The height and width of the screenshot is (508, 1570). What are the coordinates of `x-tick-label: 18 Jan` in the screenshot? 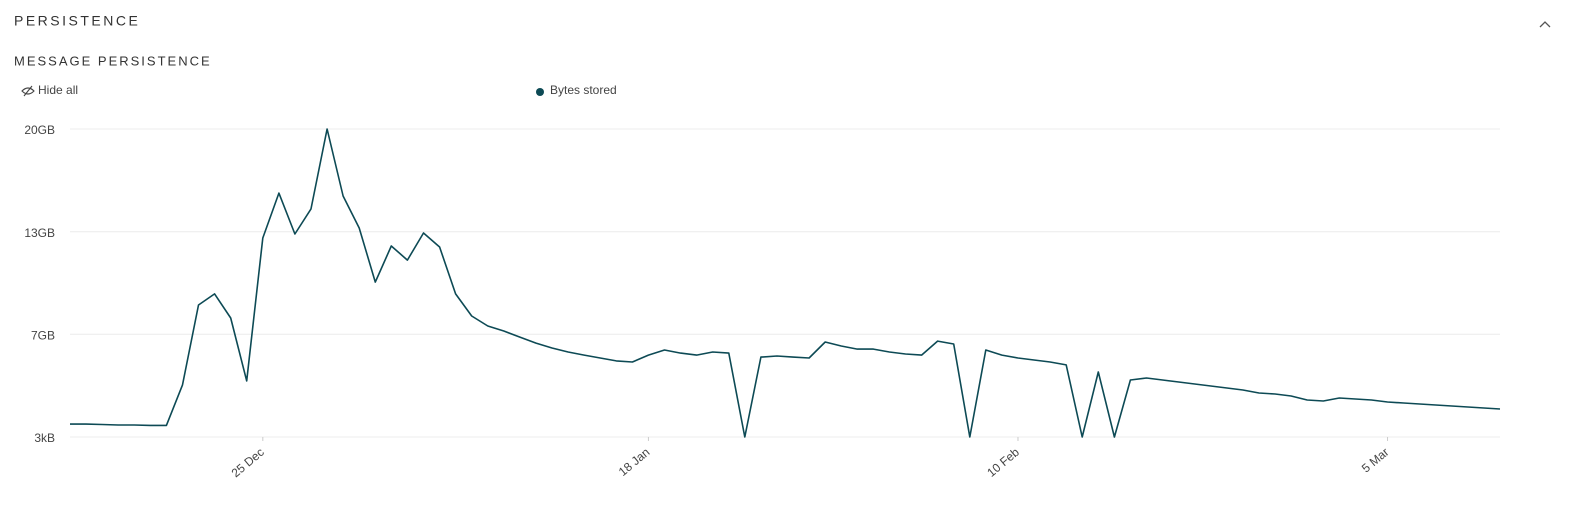 It's located at (634, 462).